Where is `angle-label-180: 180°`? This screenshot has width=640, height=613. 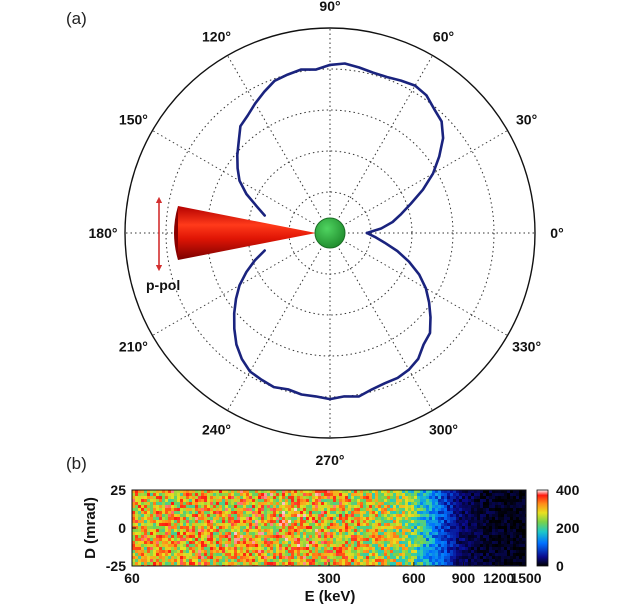 angle-label-180: 180° is located at coordinates (103, 233).